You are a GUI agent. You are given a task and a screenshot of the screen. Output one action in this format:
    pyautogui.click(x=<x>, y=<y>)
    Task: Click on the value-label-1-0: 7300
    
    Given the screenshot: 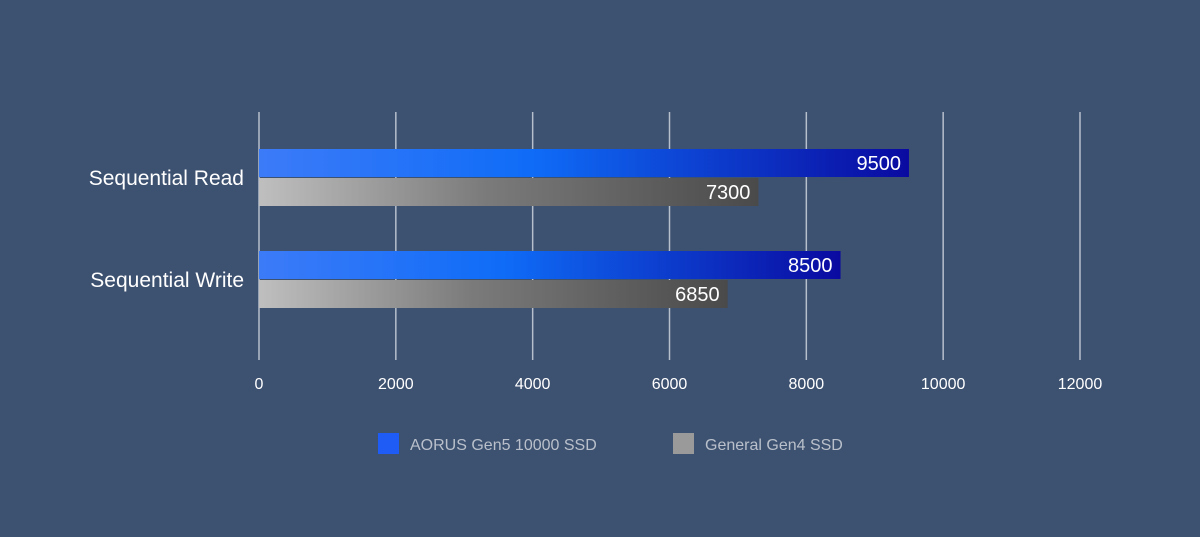 What is the action you would take?
    pyautogui.click(x=728, y=193)
    